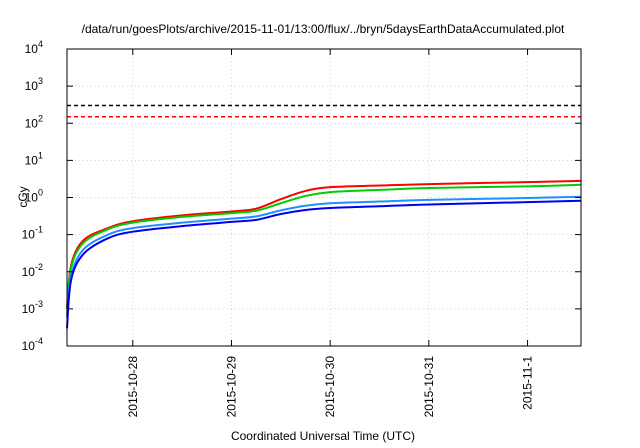 The height and width of the screenshot is (448, 640). Describe the element at coordinates (324, 111) in the screenshot. I see `reference-lines` at that location.